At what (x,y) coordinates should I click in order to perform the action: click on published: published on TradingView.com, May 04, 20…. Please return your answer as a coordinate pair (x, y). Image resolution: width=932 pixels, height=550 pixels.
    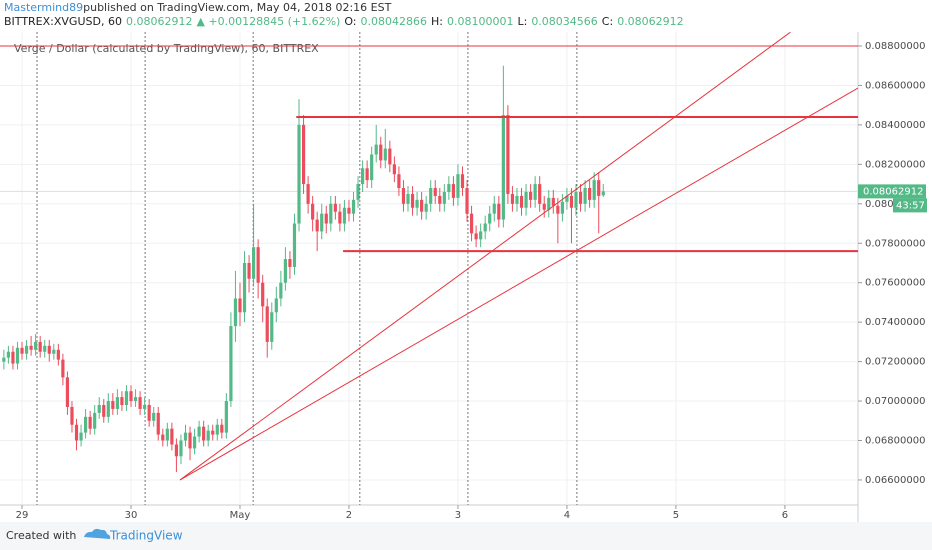
    Looking at the image, I should click on (237, 7).